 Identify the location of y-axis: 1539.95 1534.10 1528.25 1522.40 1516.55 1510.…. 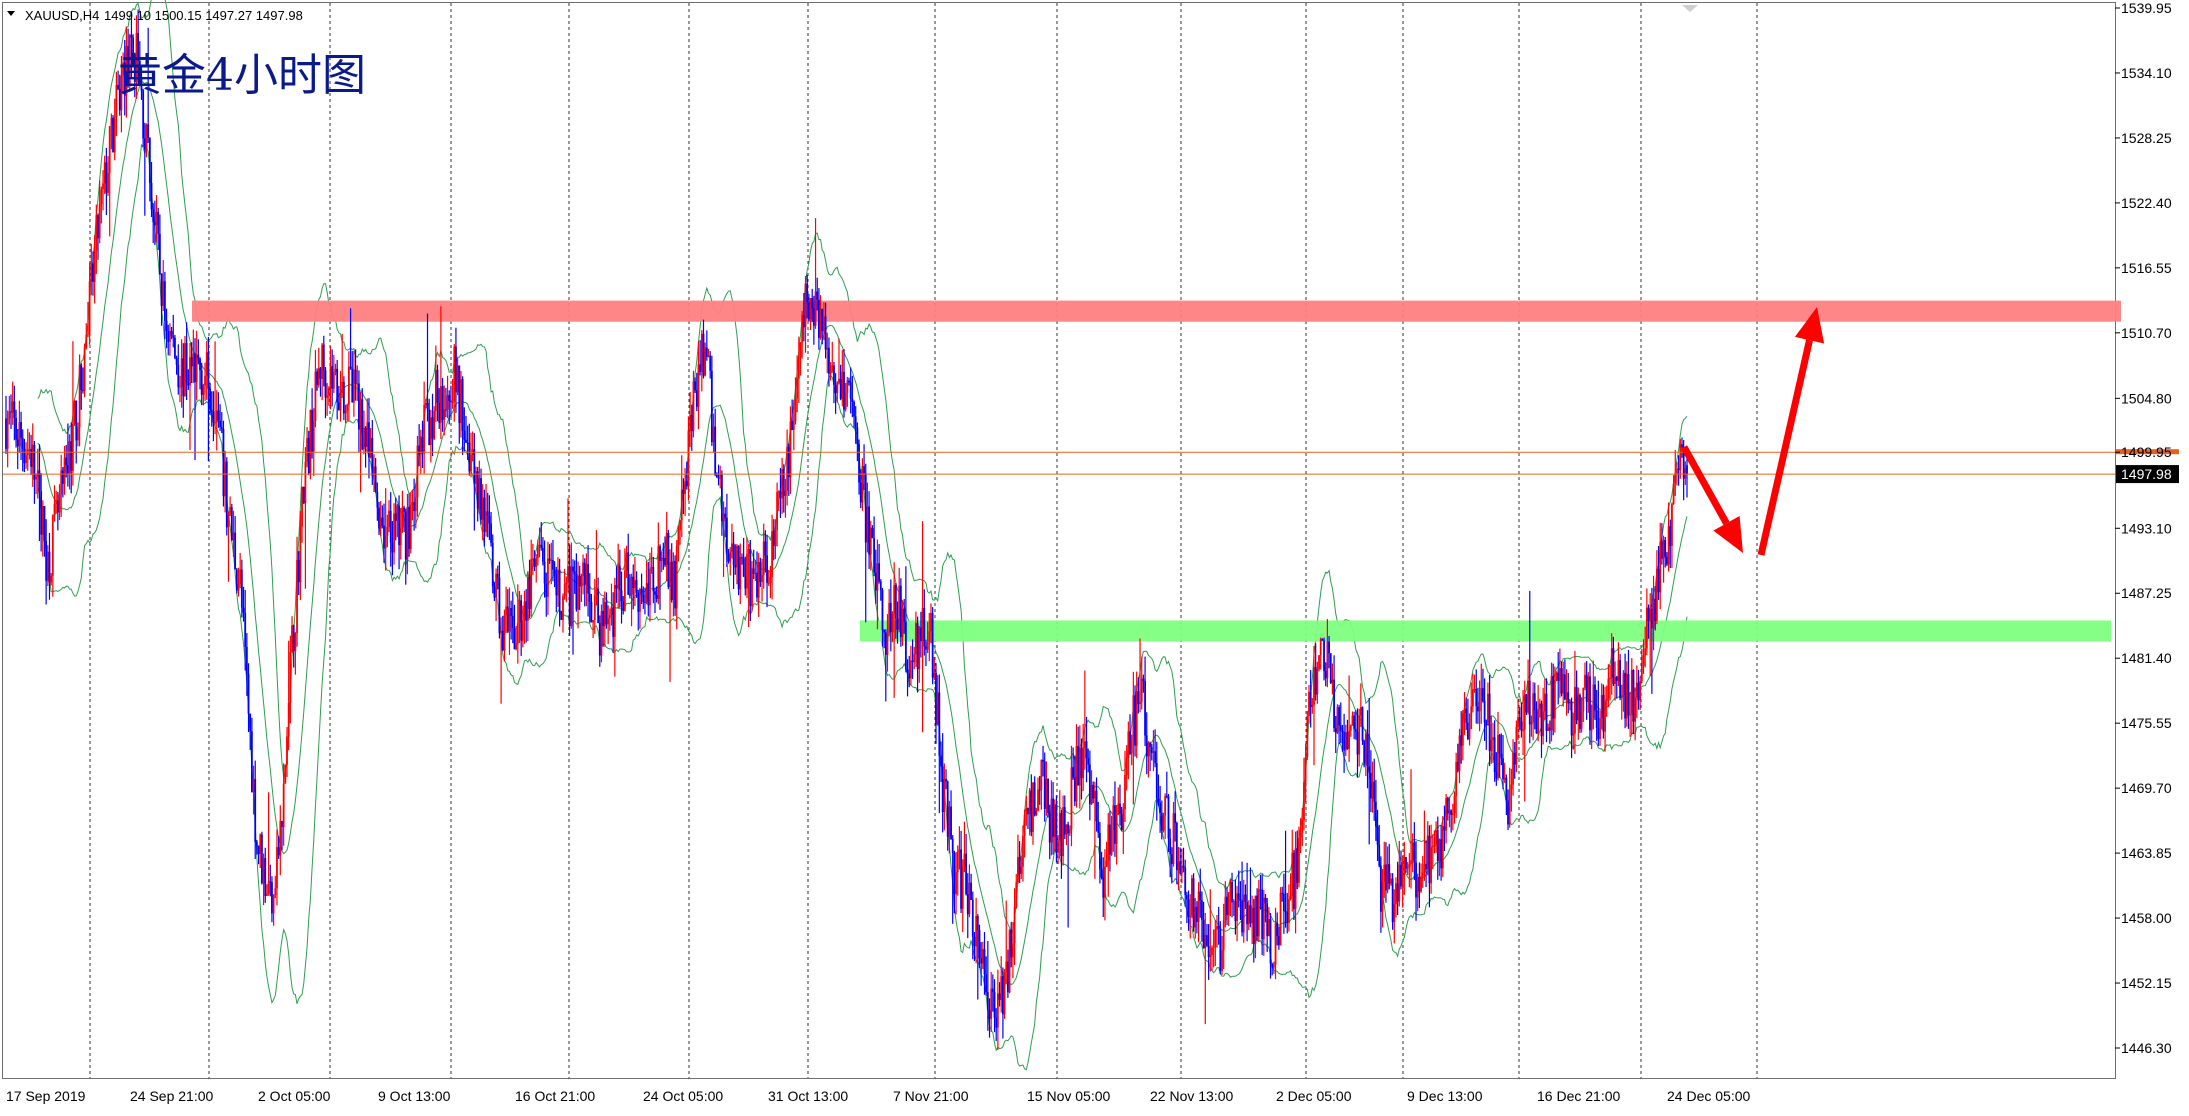
(2143, 528).